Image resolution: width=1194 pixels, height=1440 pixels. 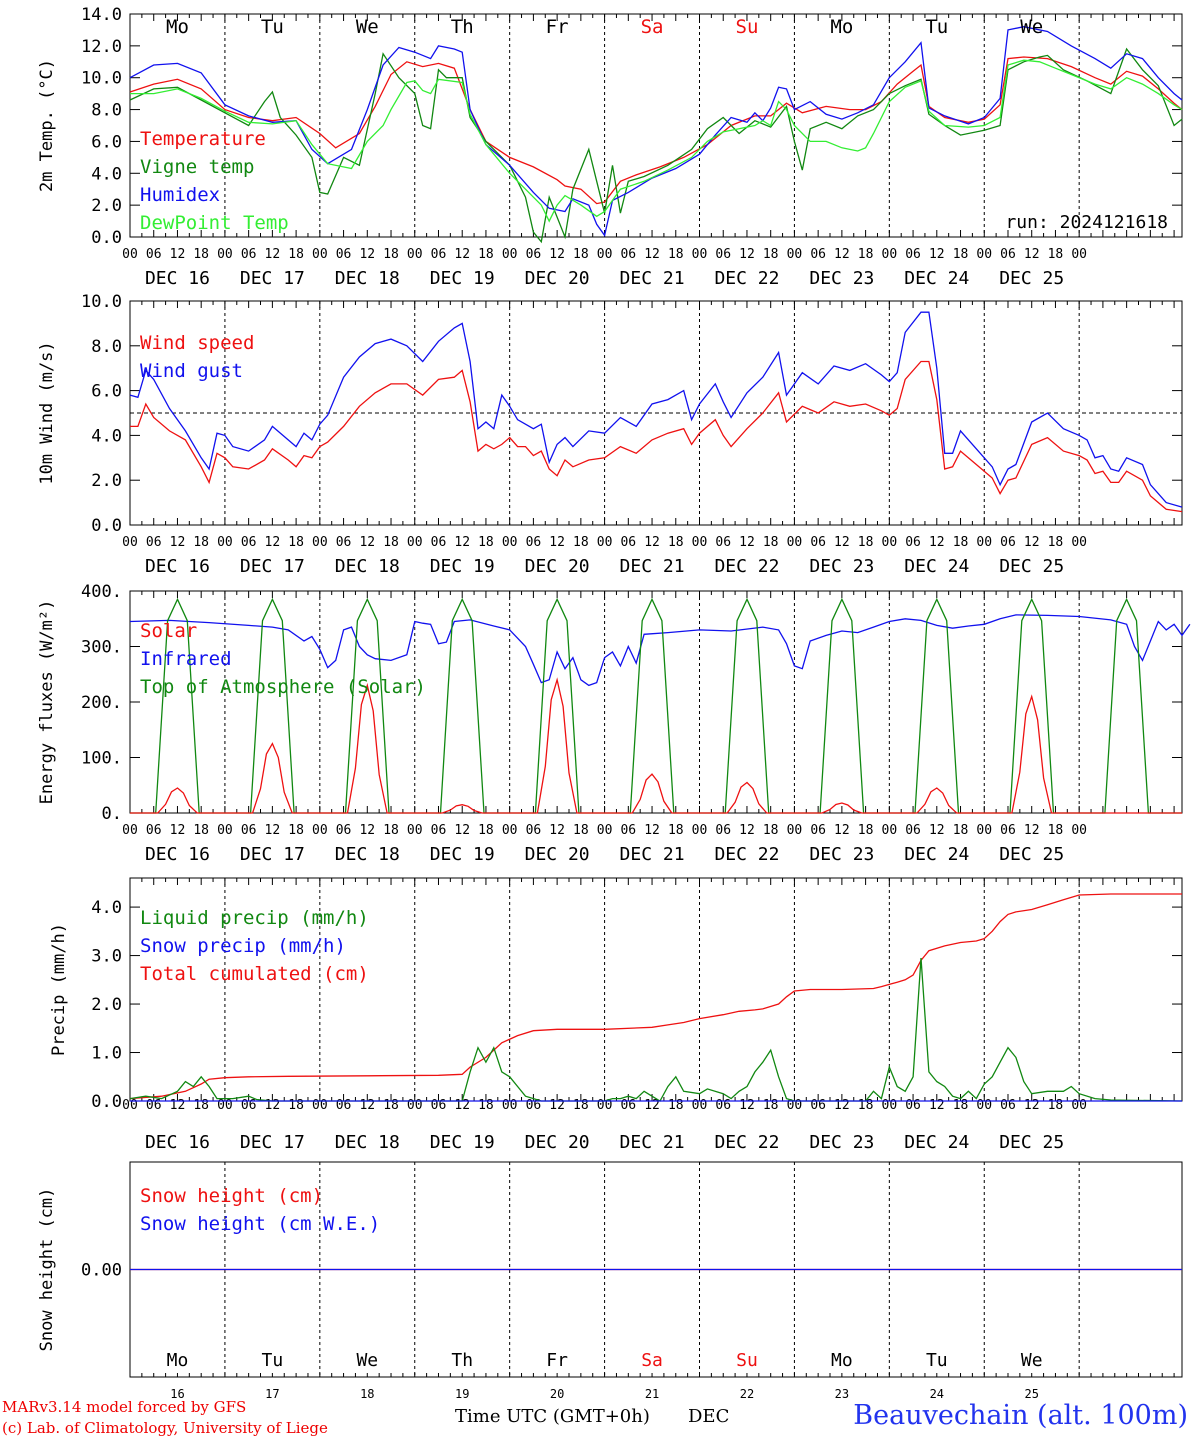 What do you see at coordinates (1020, 1415) in the screenshot?
I see `station-name: Beauvechain (alt. 100m)` at bounding box center [1020, 1415].